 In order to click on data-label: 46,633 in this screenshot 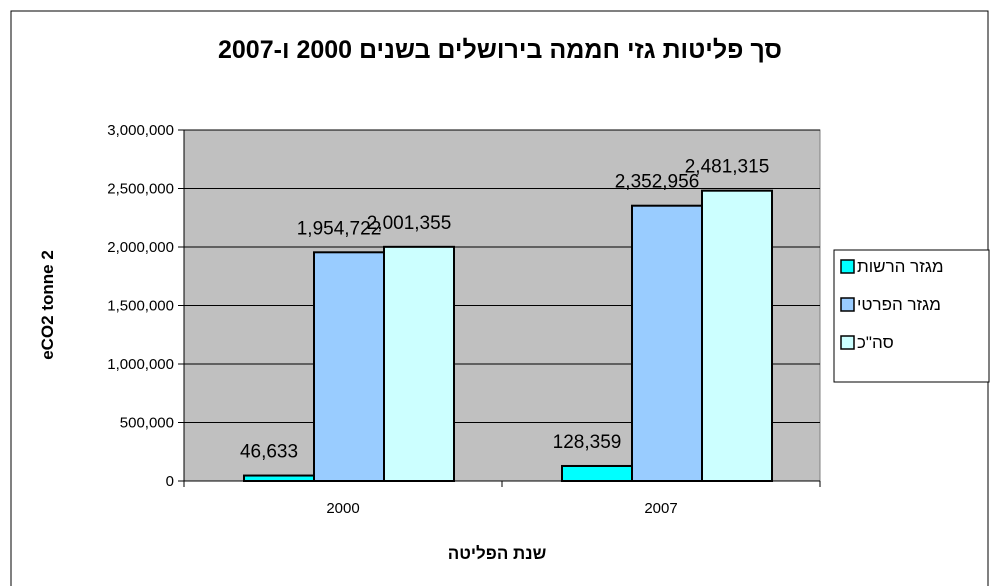, I will do `click(269, 452)`.